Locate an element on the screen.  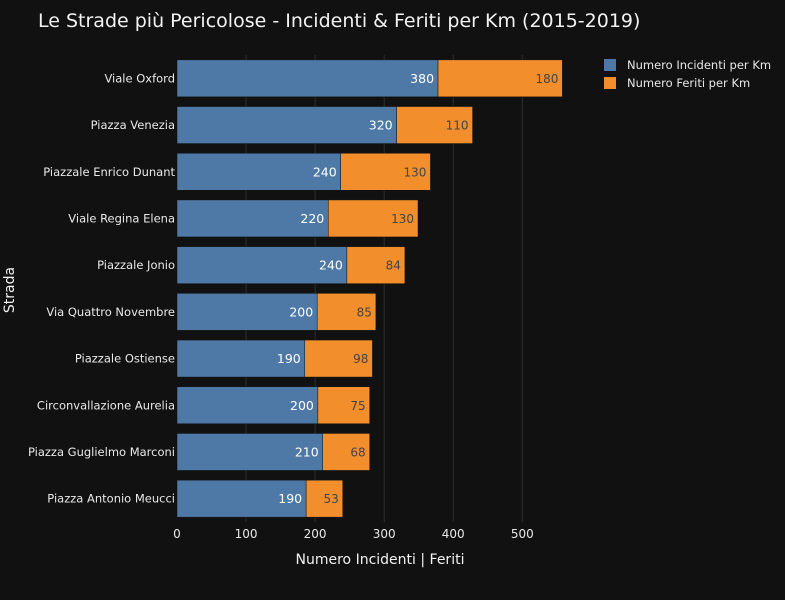
y-category-label: Viale Oxford is located at coordinates (139, 78).